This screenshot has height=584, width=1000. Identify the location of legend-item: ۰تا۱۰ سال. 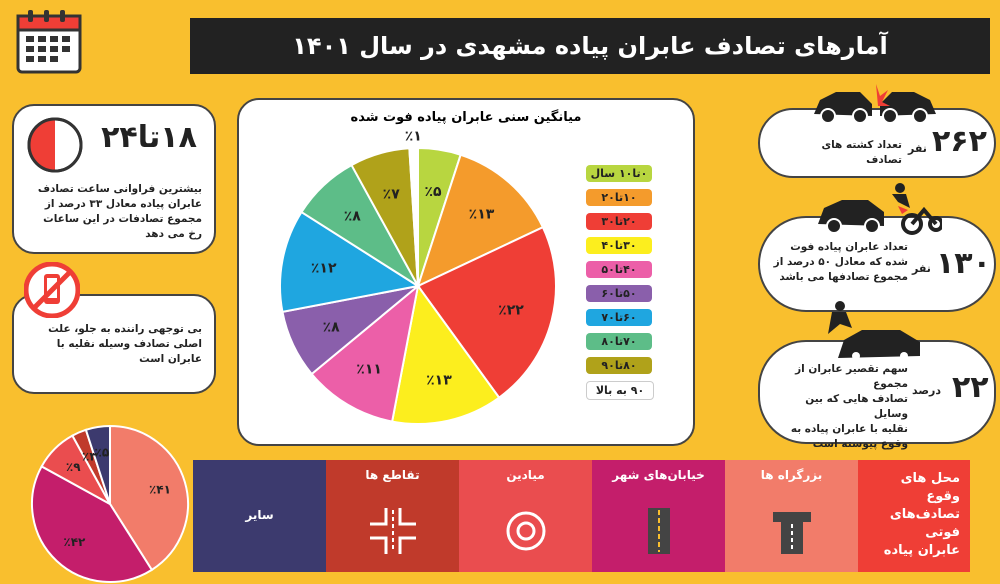
(619, 173).